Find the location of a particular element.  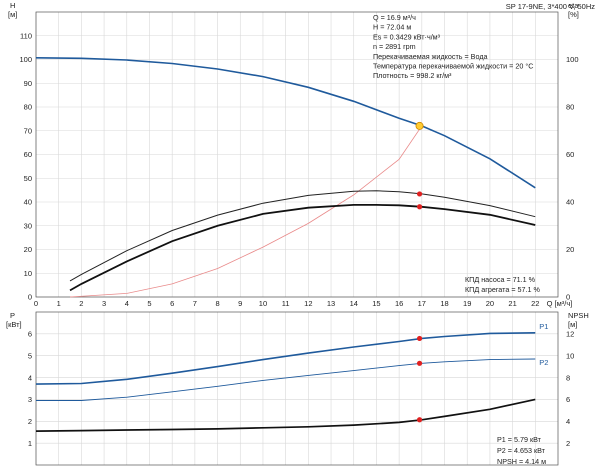

eta-tick-label: 40 is located at coordinates (570, 202).